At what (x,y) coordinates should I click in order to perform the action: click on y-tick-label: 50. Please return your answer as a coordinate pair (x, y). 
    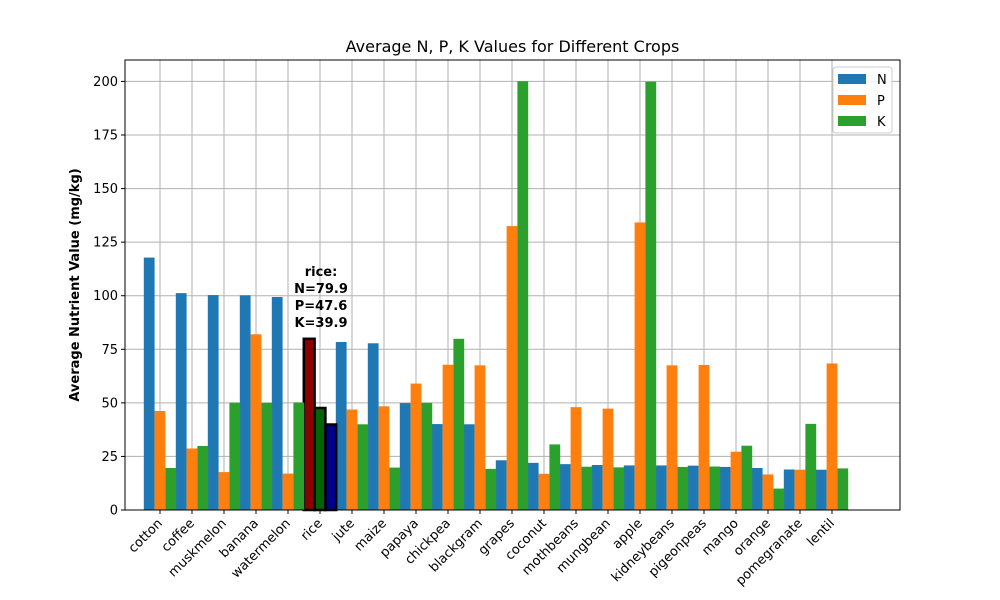
    Looking at the image, I should click on (109, 403).